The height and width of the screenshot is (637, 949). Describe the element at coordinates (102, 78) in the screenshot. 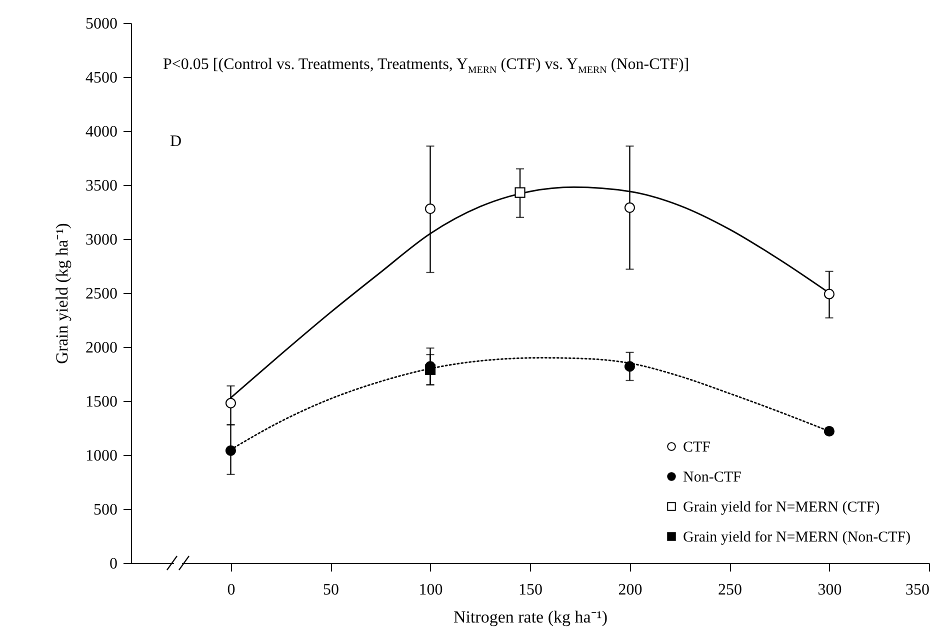

I see `y-tick-label: 4500` at that location.